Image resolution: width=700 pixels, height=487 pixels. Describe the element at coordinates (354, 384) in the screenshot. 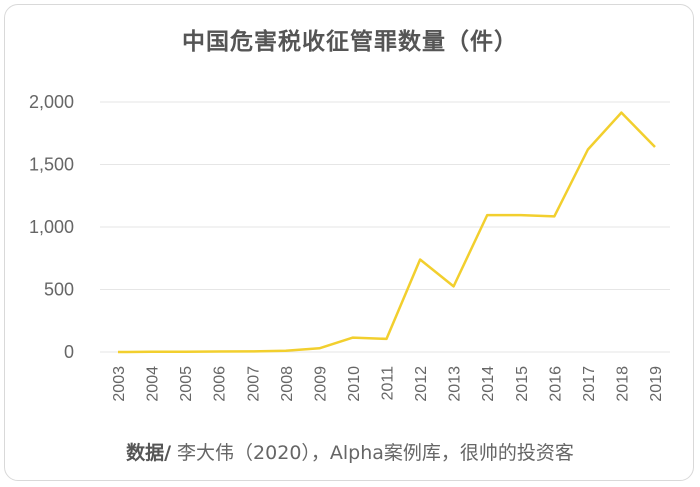

I see `x-tick-label: 2010` at that location.